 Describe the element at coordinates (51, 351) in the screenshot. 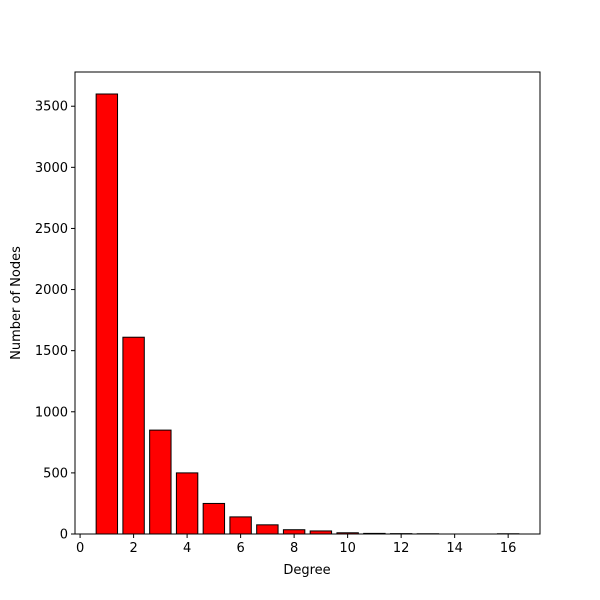

I see `y-tick-label: 1500` at that location.